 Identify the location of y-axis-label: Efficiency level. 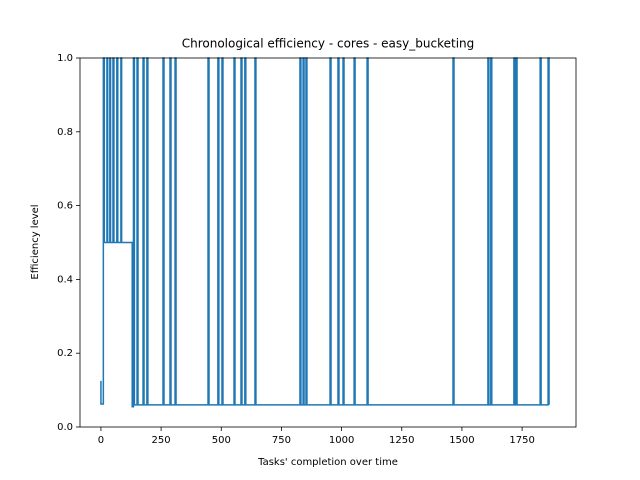
(35, 241).